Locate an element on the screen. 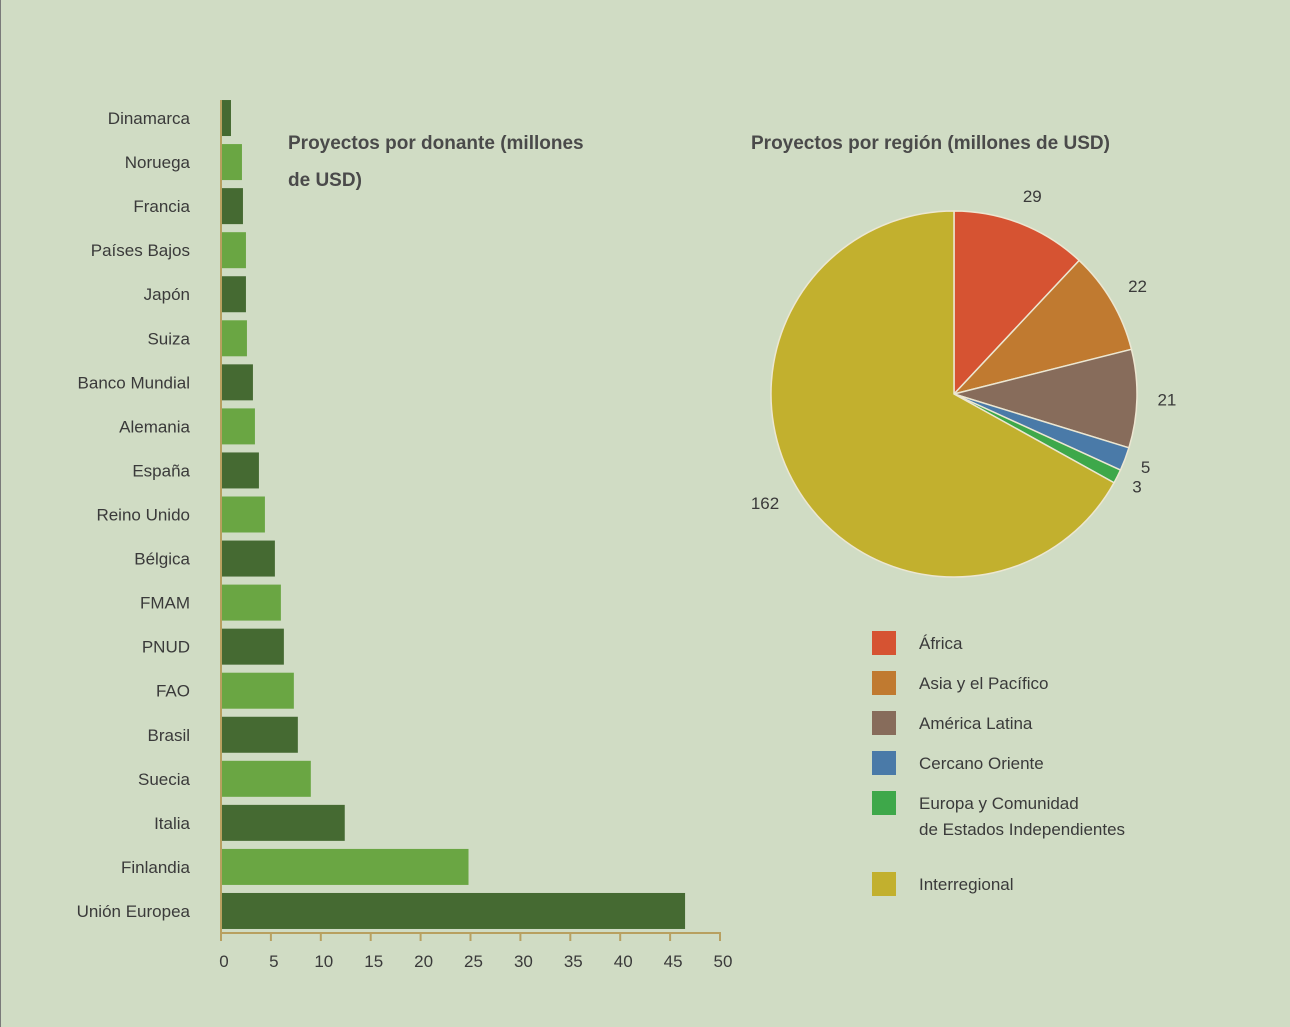  x-tick-label: 20 is located at coordinates (423, 961).